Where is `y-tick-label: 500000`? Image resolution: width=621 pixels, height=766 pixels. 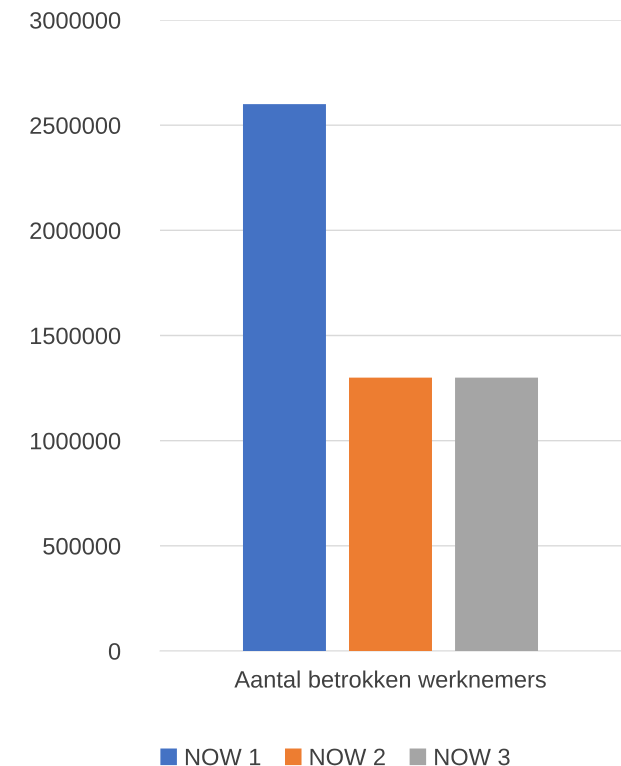
y-tick-label: 500000 is located at coordinates (81, 546).